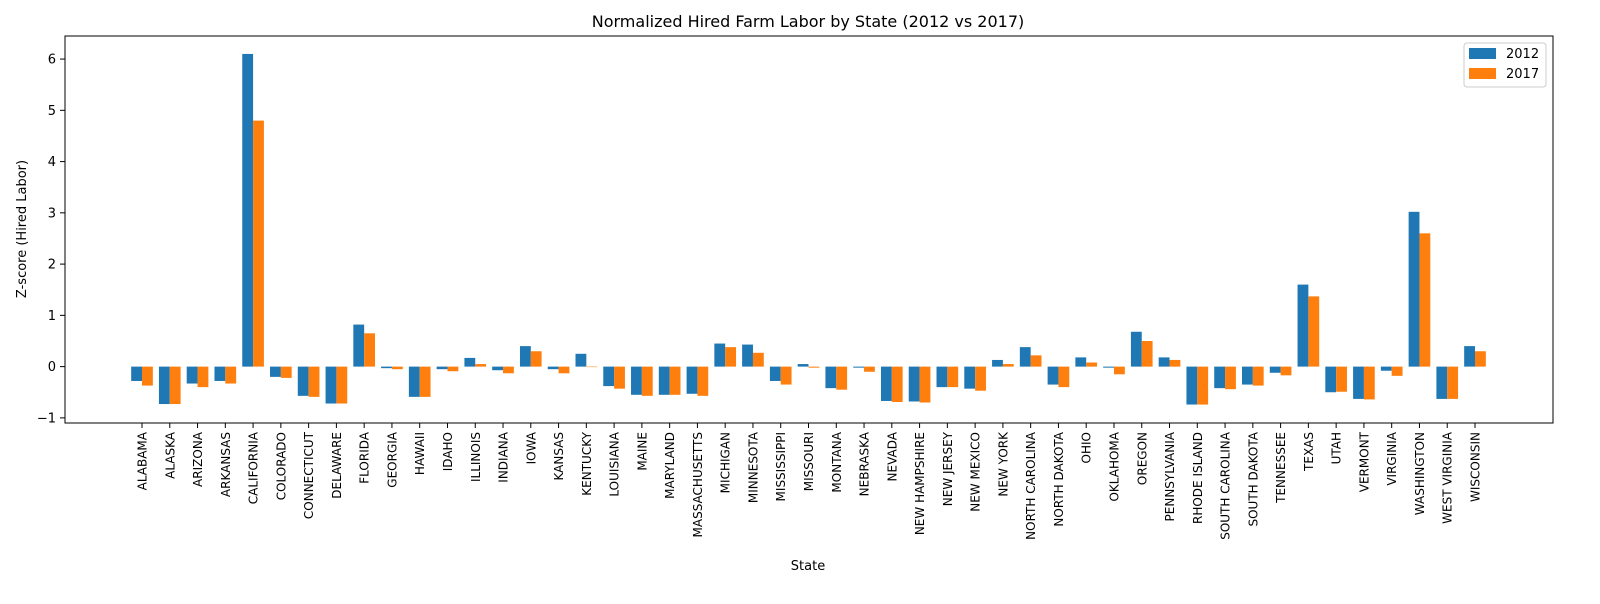  Describe the element at coordinates (303, 381) in the screenshot. I see `bar-2012-connecticut` at that location.